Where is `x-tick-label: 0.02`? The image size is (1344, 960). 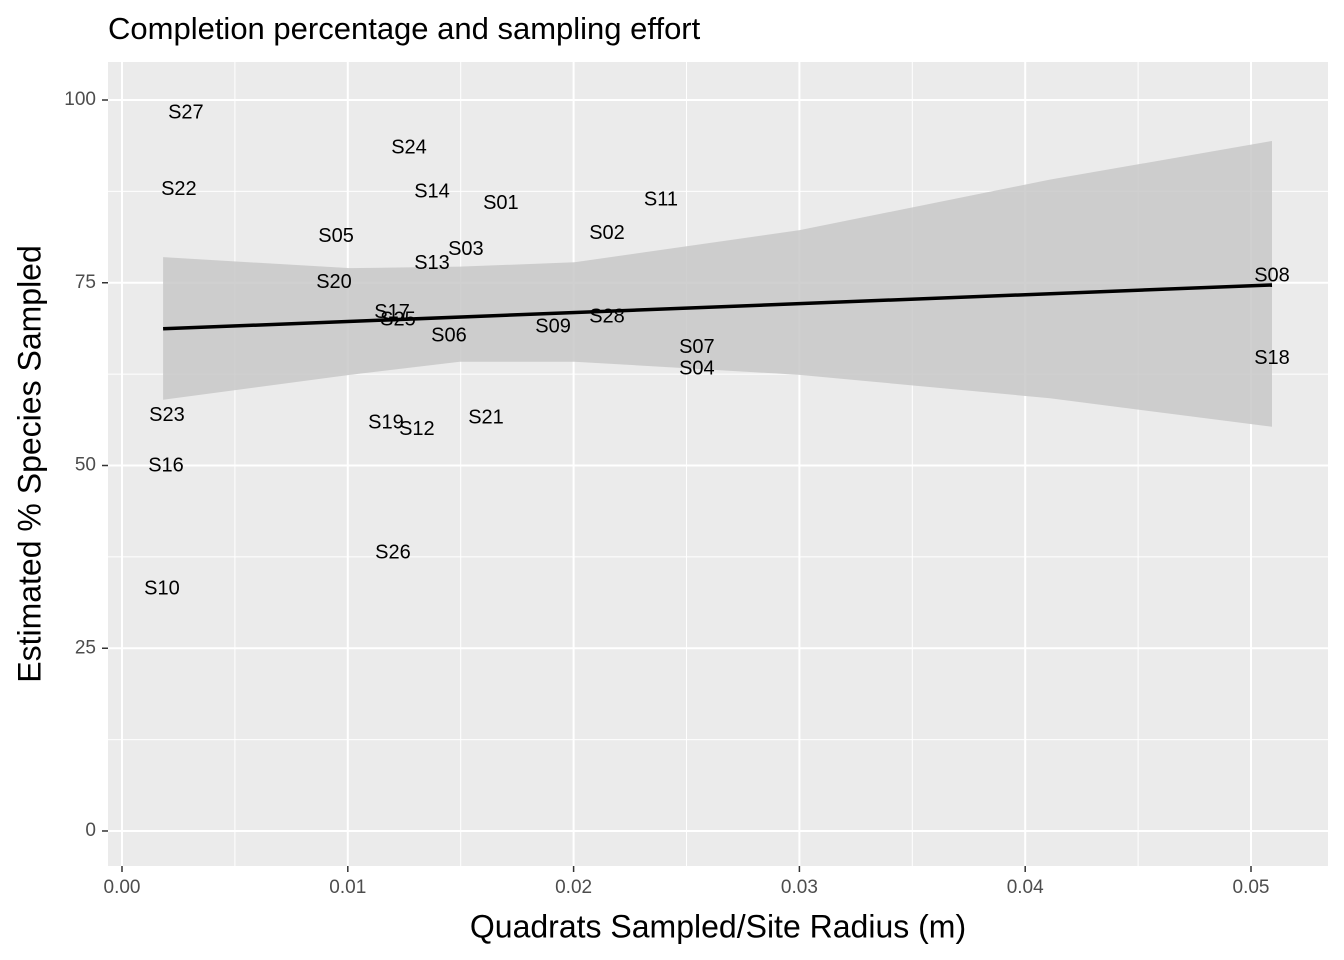 x-tick-label: 0.02 is located at coordinates (573, 887).